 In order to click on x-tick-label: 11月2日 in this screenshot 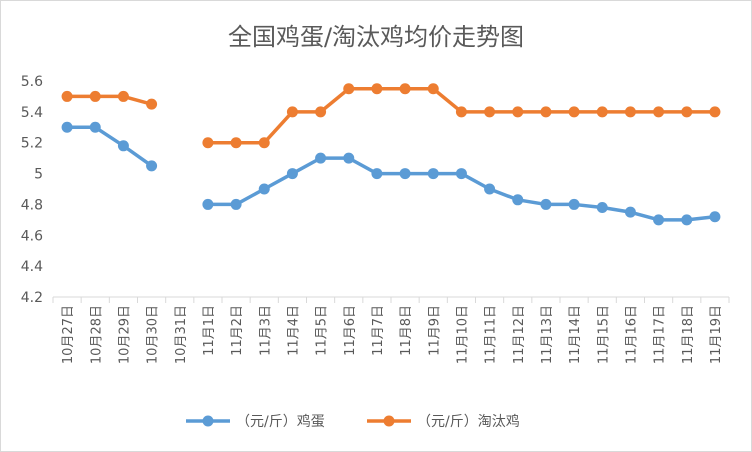, I will do `click(237, 330)`.